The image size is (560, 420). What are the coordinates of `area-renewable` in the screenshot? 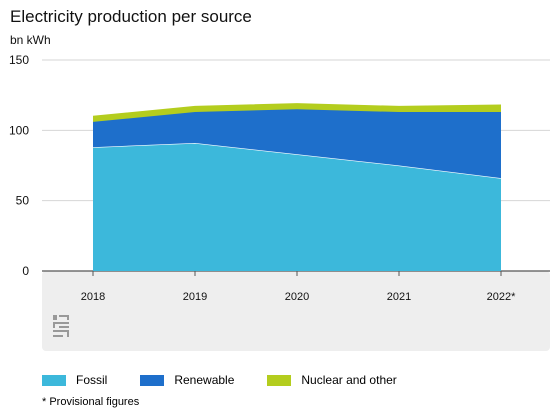 It's located at (297, 144).